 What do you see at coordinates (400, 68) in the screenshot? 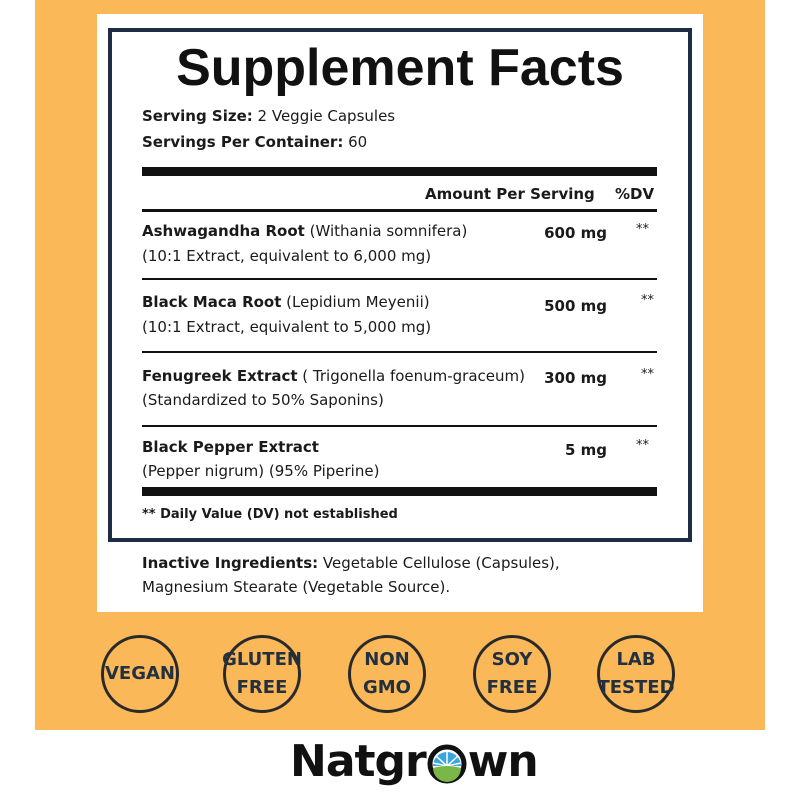
I see `page-title: Supplement Facts` at bounding box center [400, 68].